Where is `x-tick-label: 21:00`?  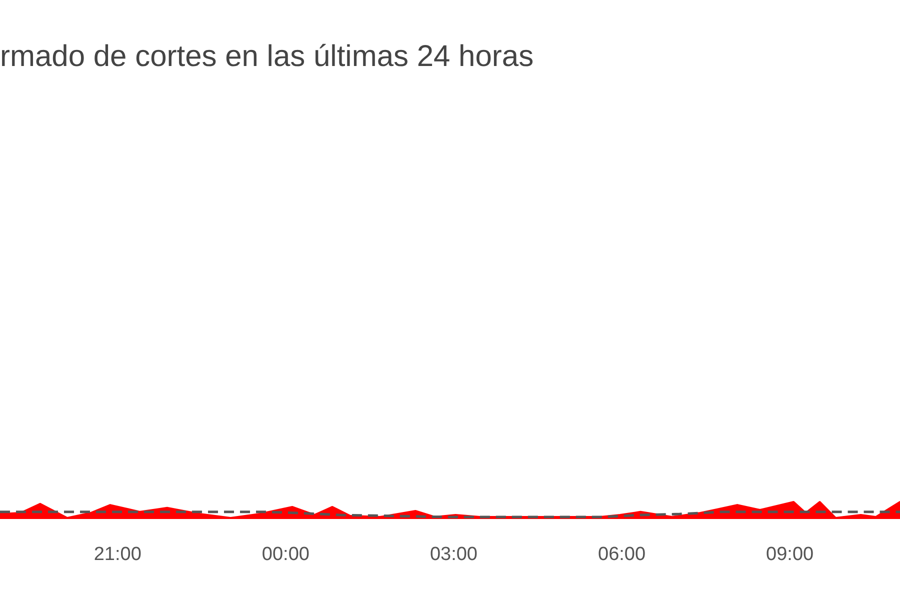
x-tick-label: 21:00 is located at coordinates (118, 554).